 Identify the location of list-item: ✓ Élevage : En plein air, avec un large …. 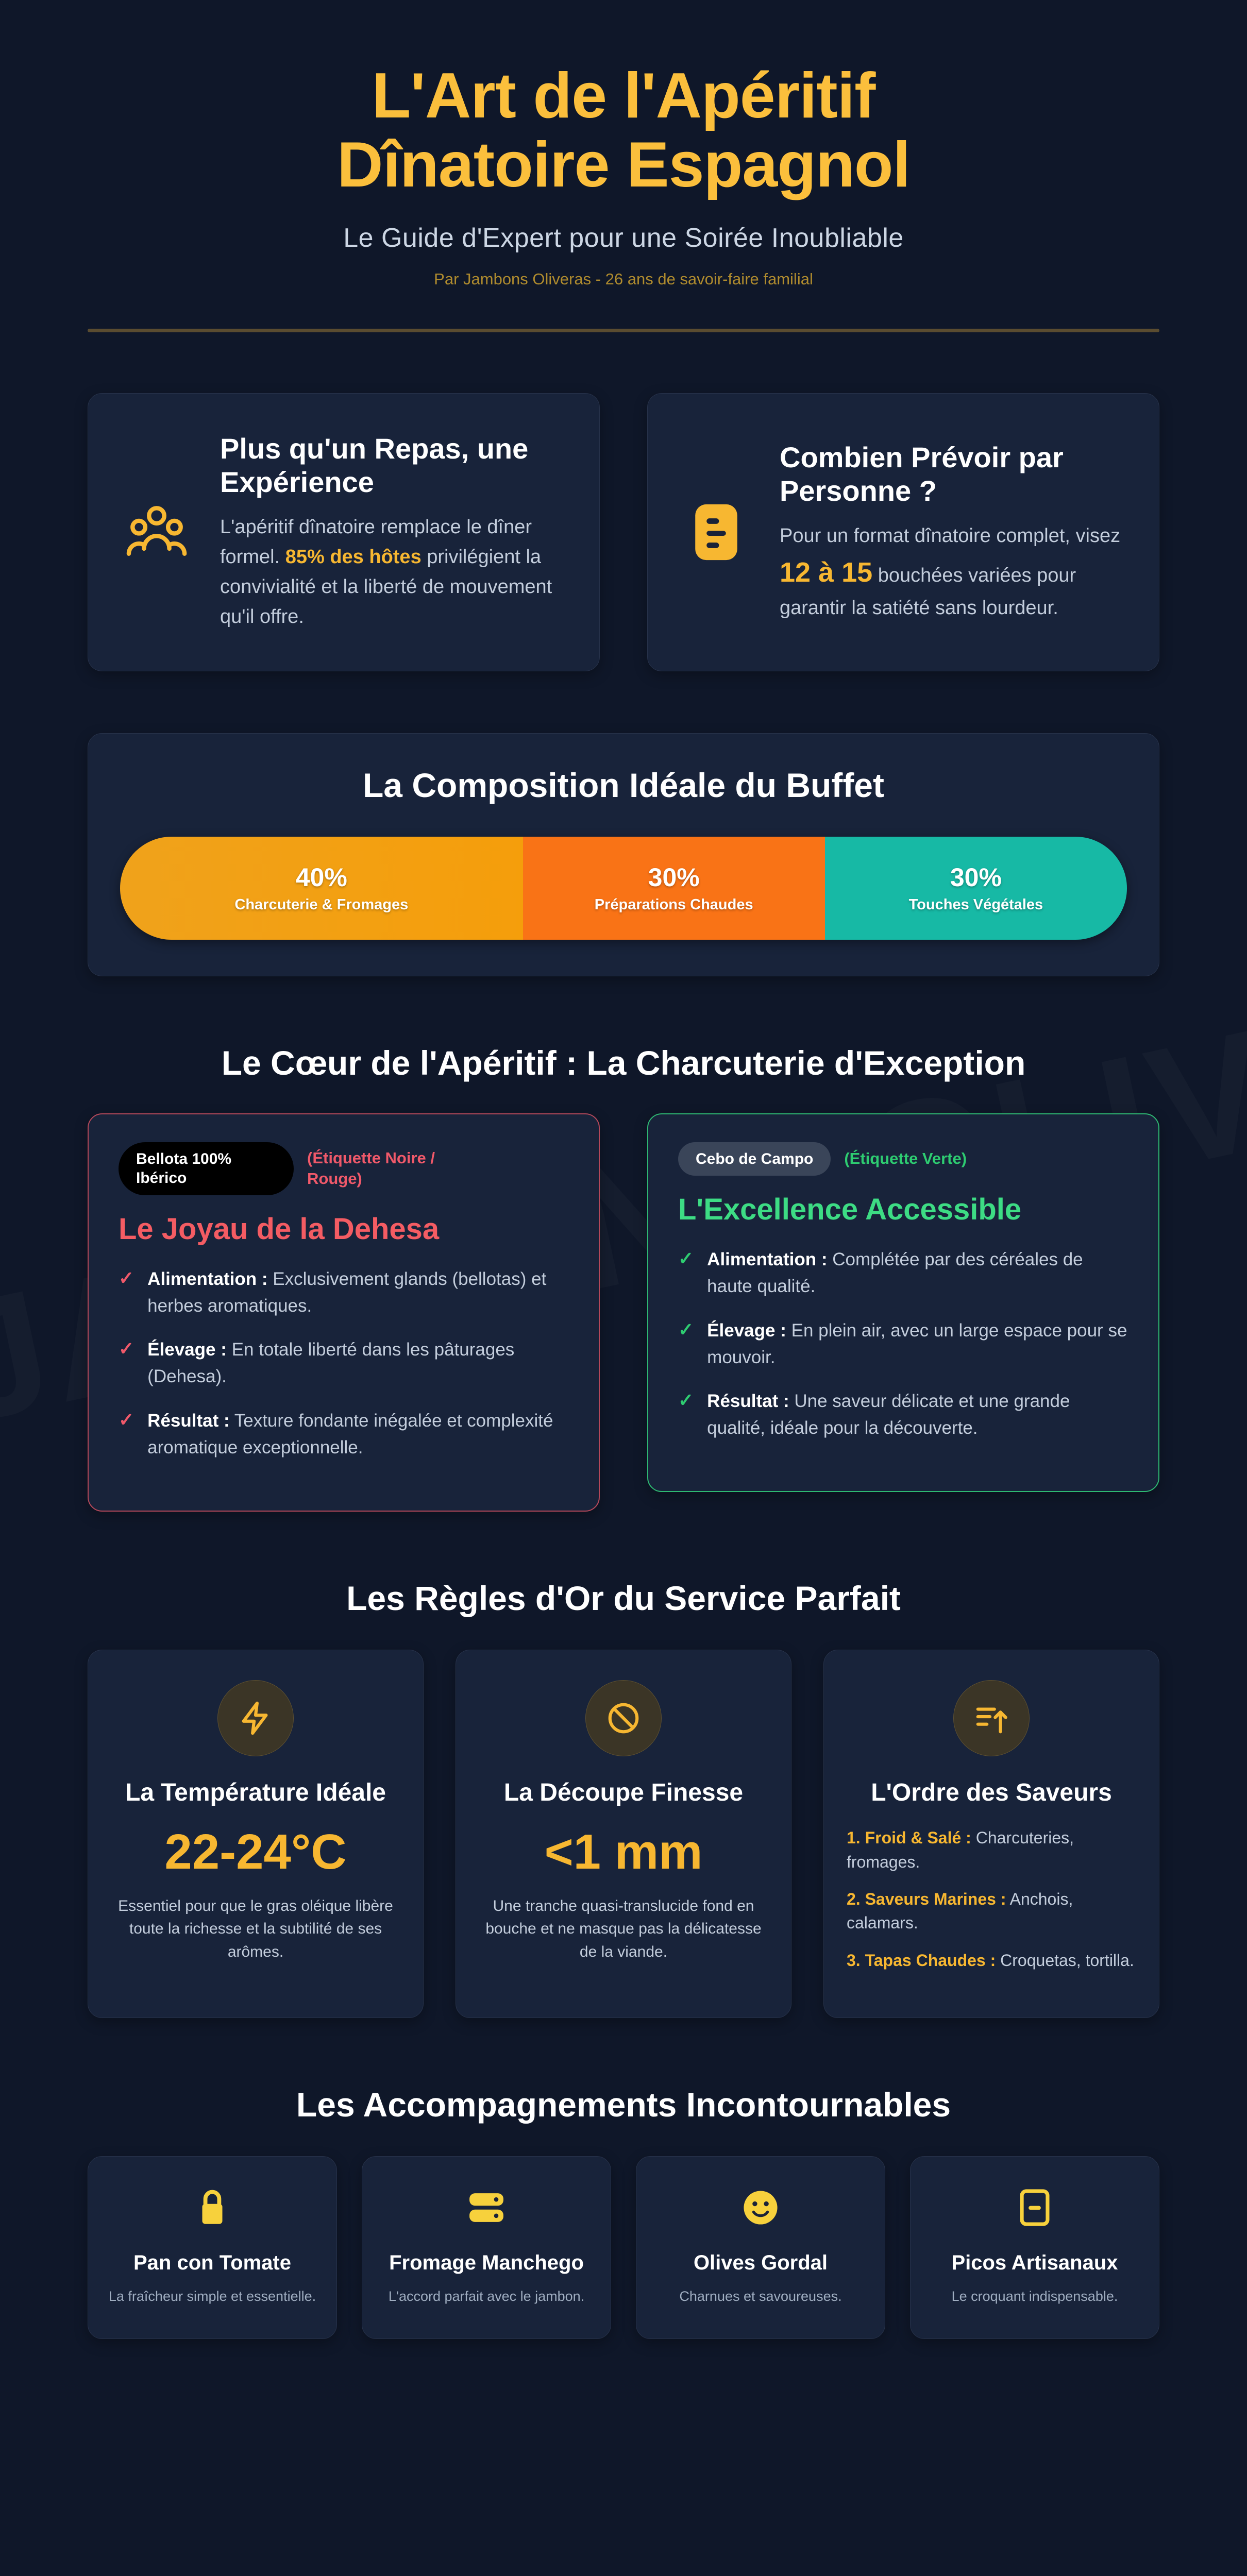
(903, 1344).